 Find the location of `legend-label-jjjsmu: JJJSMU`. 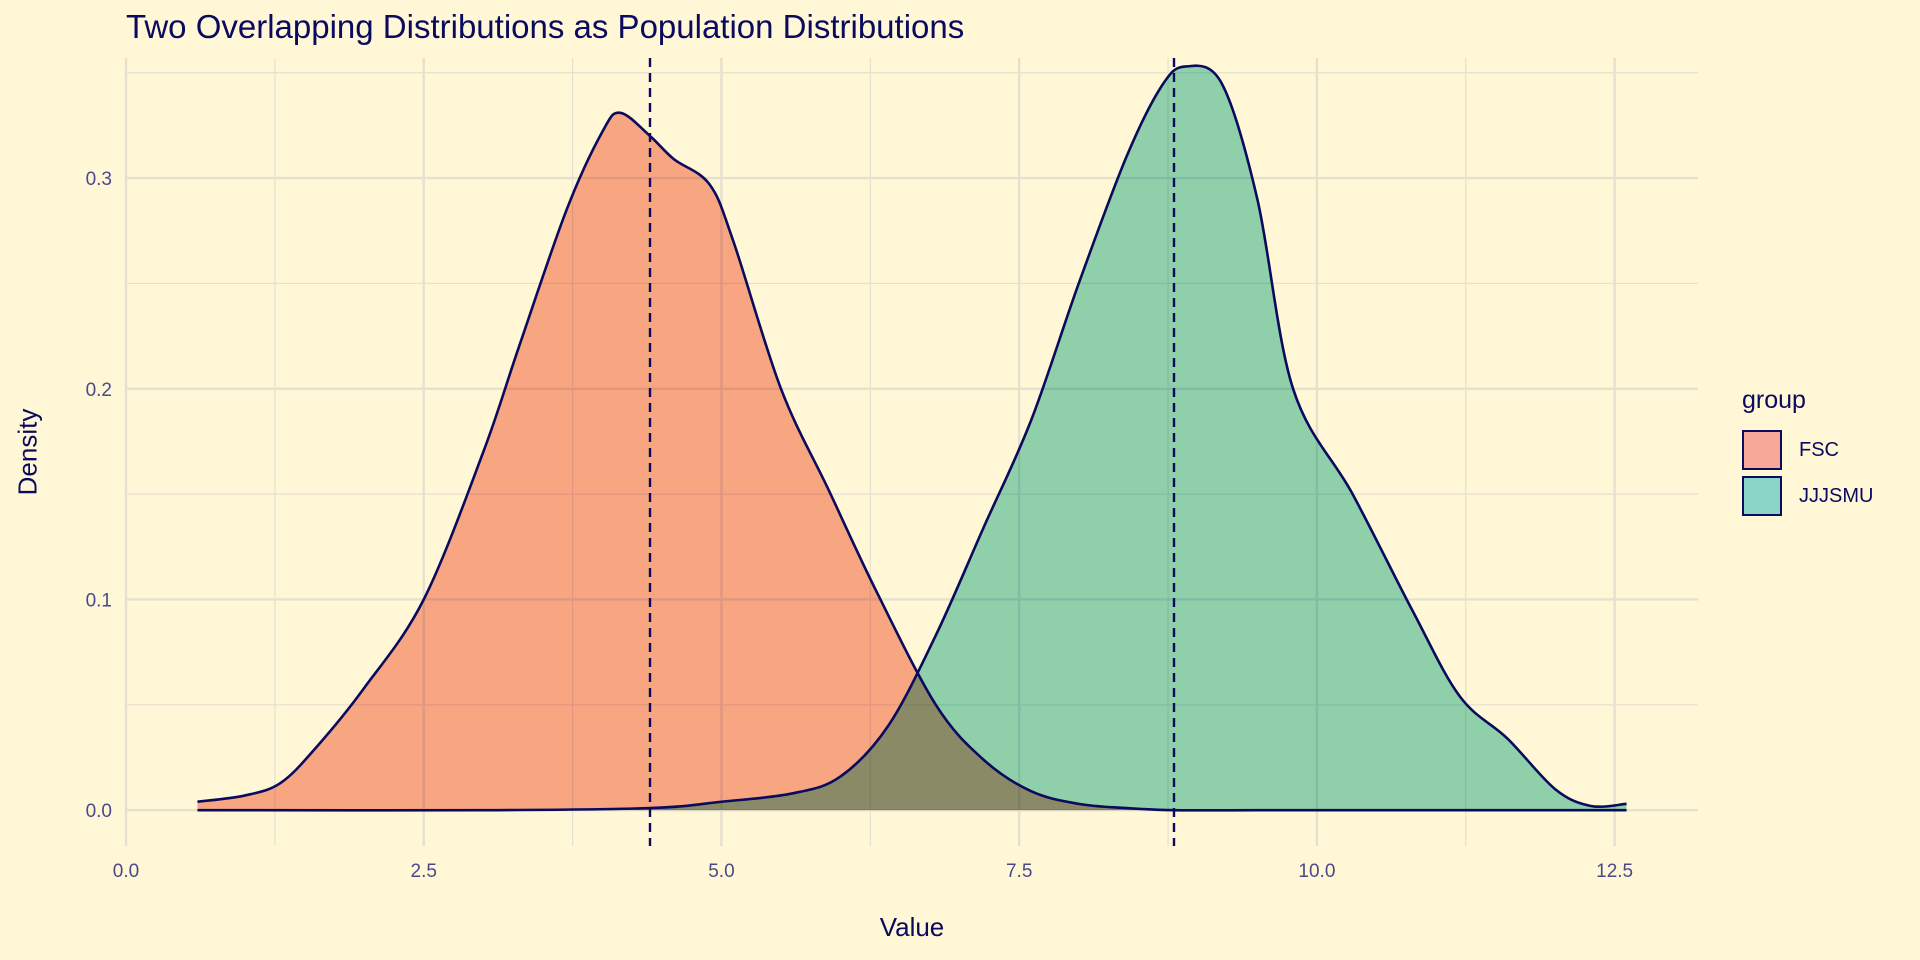

legend-label-jjjsmu: JJJSMU is located at coordinates (1836, 495).